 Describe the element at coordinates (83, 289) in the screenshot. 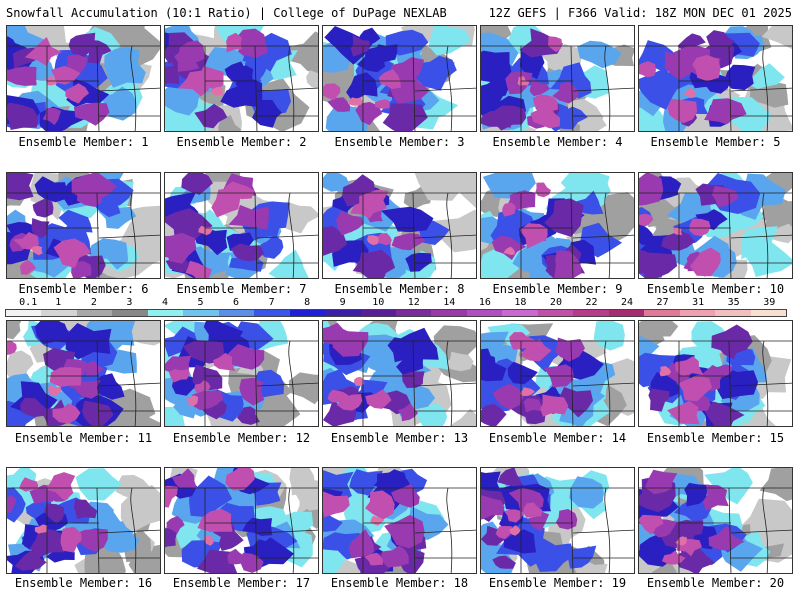

I see `ensemble-member-label: Ensemble Member: 6` at that location.